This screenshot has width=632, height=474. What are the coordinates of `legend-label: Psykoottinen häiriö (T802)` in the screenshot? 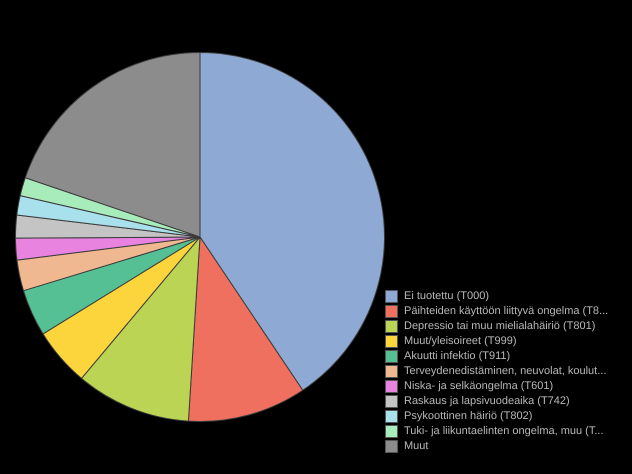 It's located at (468, 416).